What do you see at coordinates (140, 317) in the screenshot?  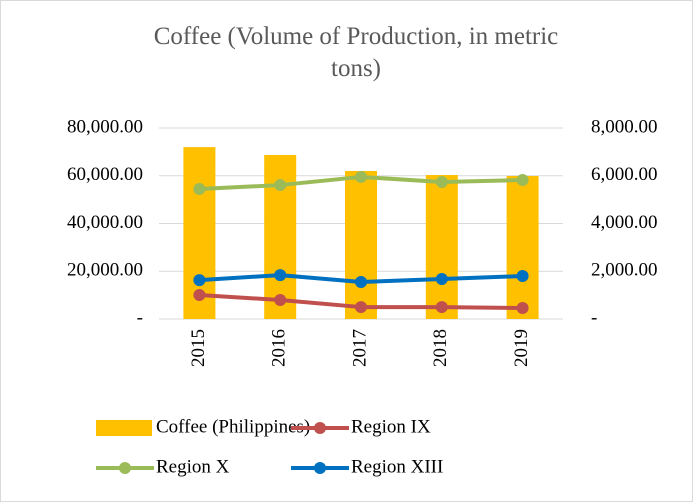 I see `y-tick-label: -` at bounding box center [140, 317].